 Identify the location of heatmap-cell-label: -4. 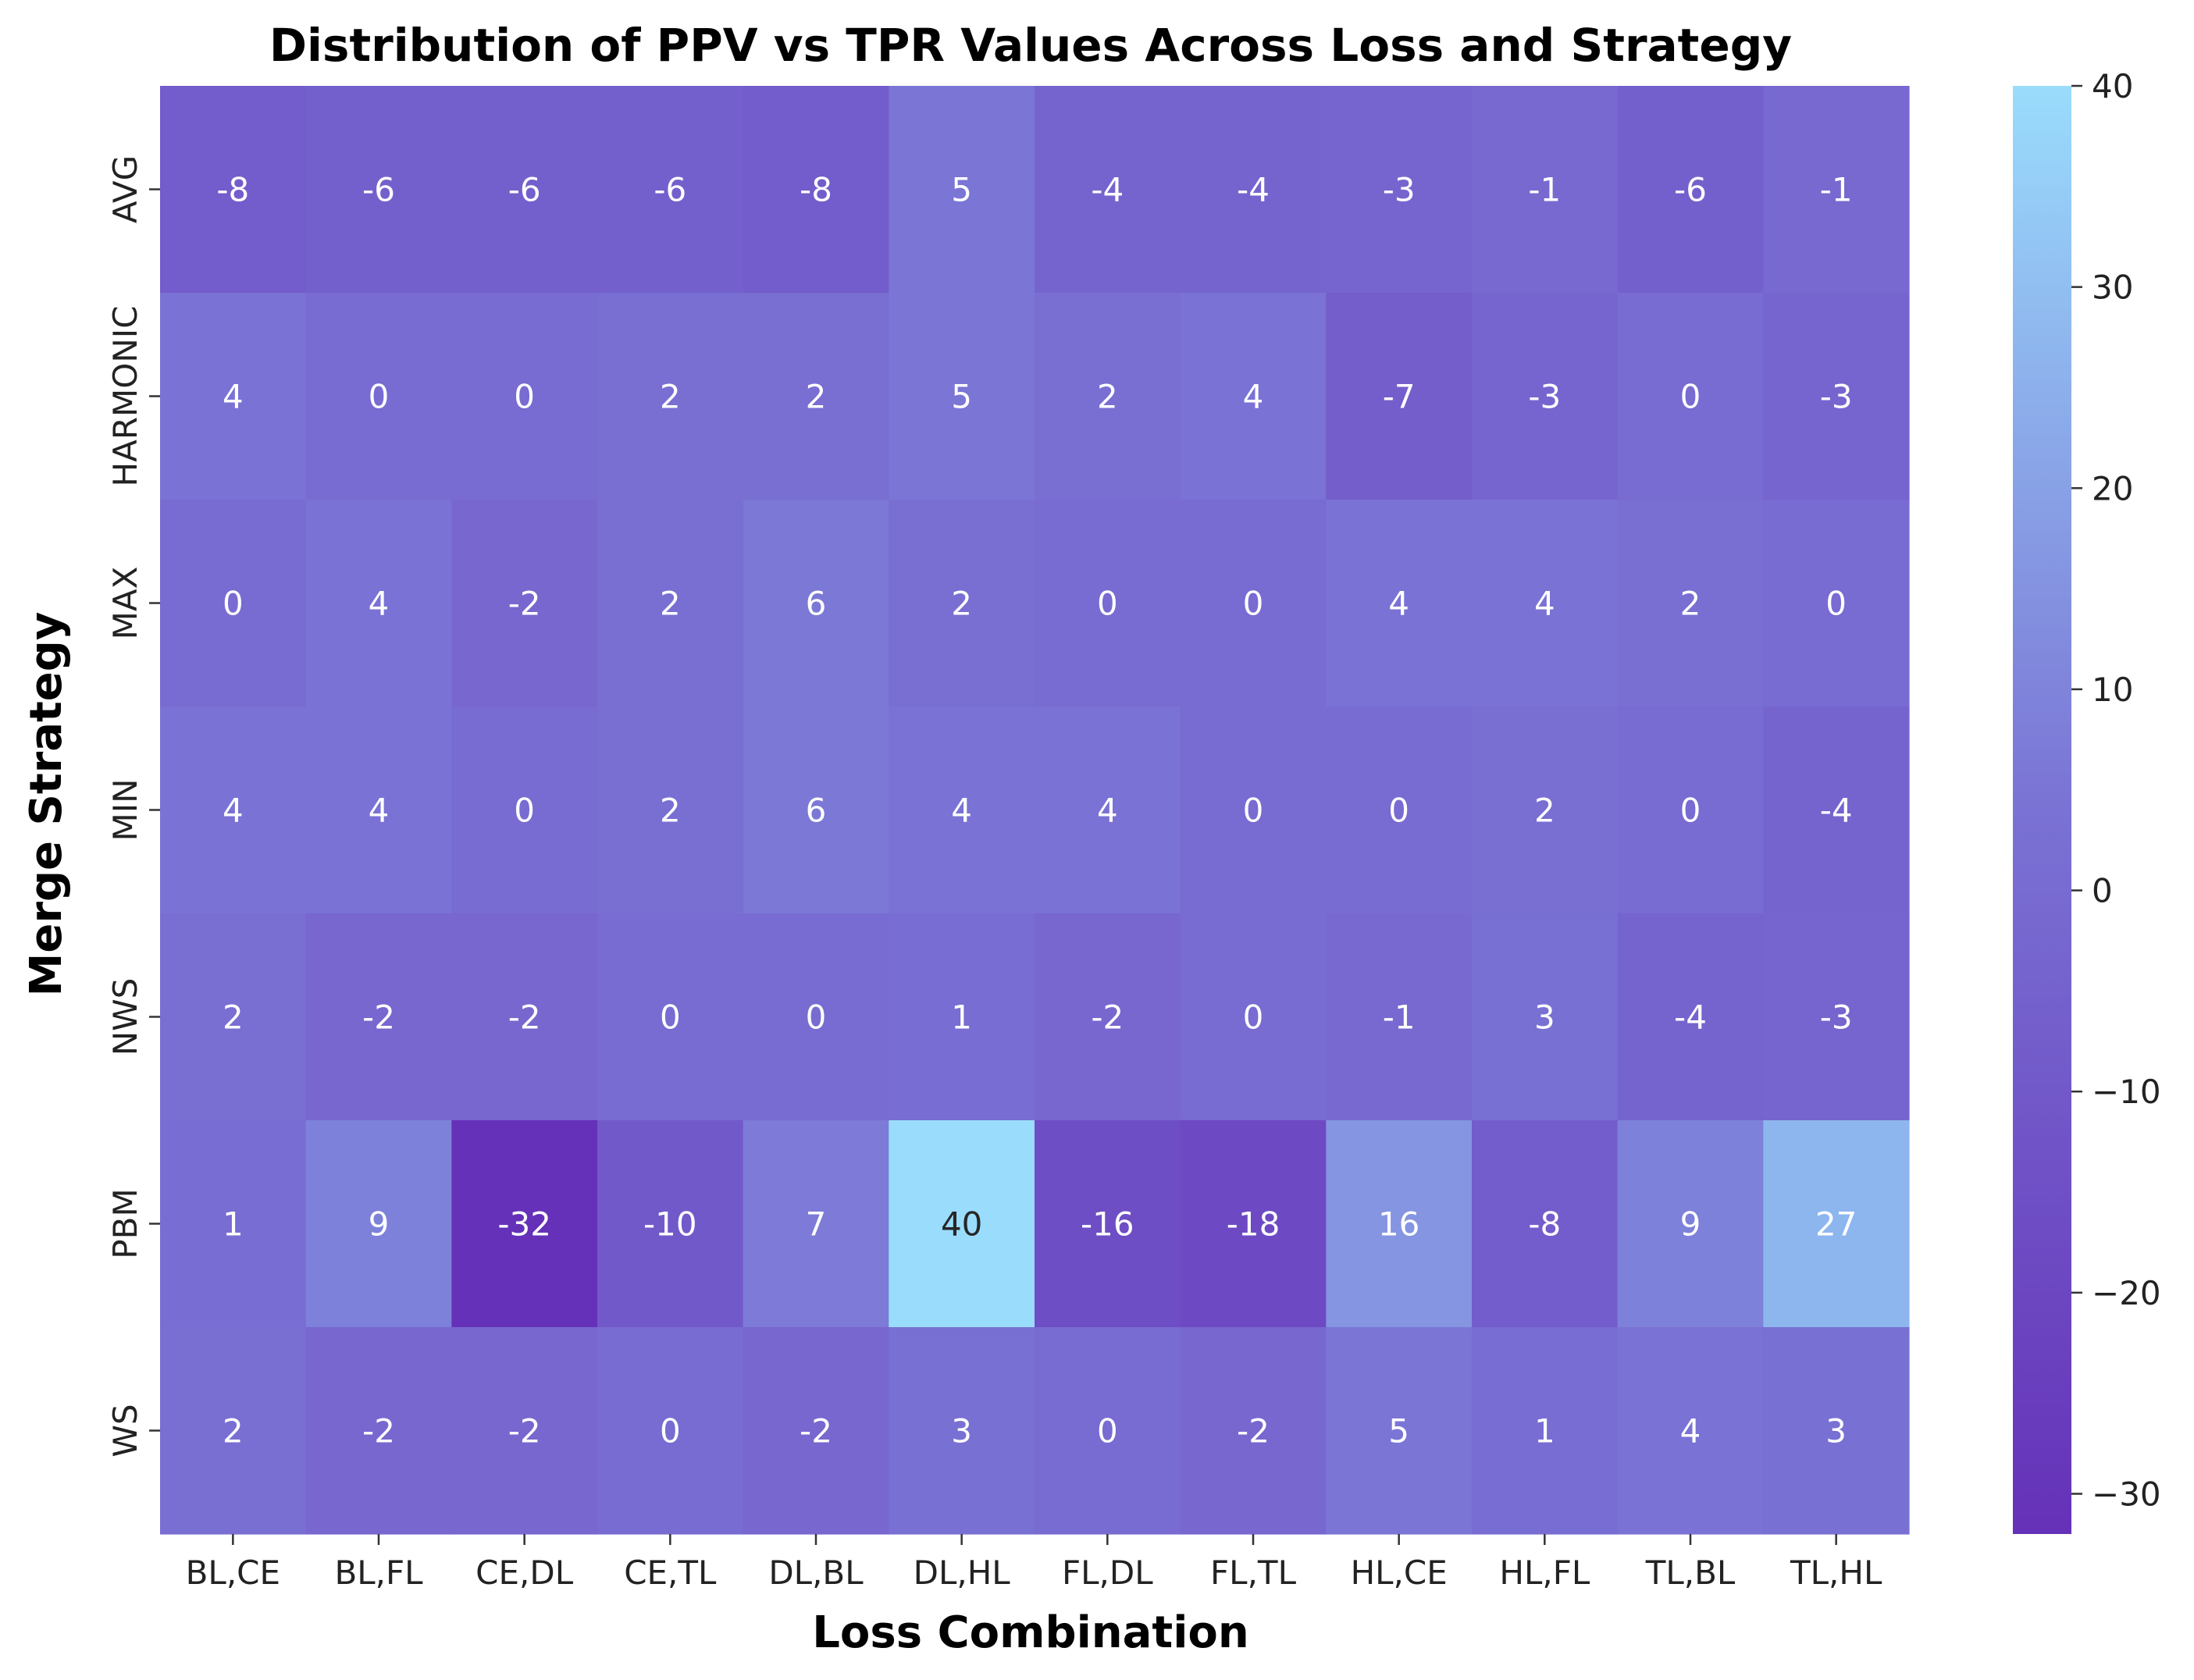
(1836, 811).